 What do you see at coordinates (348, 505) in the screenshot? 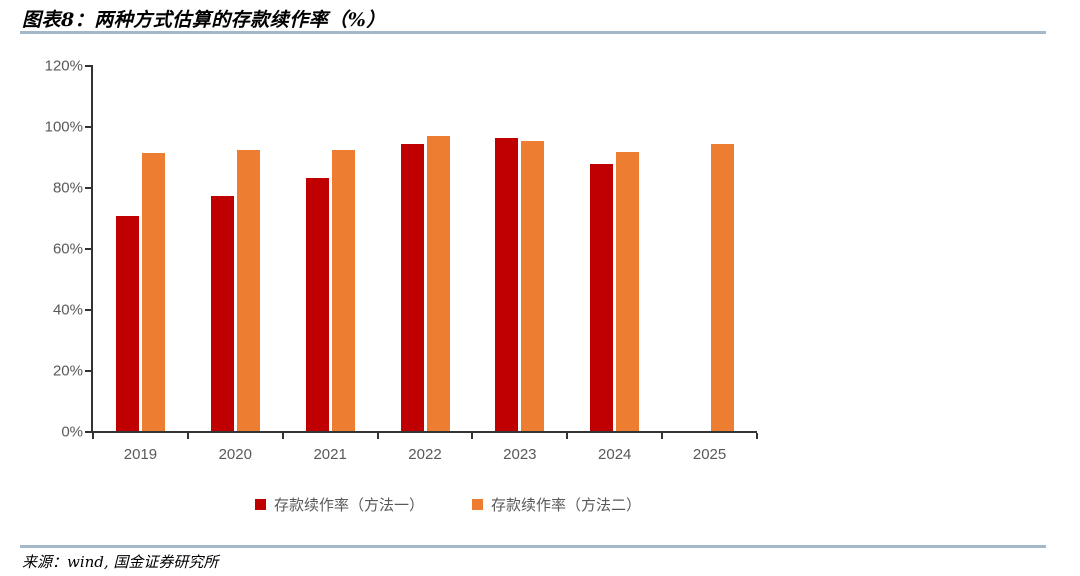
I see `legend-label-method1: 存款续作率（方法一）` at bounding box center [348, 505].